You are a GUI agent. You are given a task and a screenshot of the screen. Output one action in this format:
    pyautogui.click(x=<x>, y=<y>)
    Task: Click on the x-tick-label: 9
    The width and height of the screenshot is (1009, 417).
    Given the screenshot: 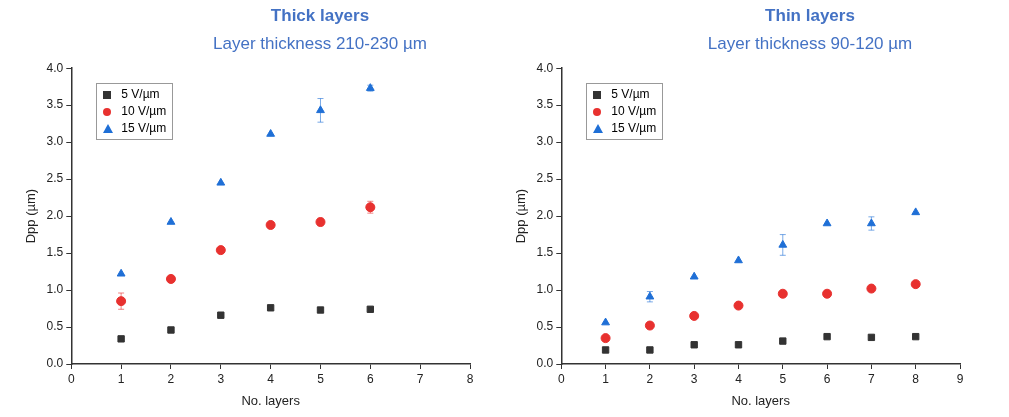 What is the action you would take?
    pyautogui.click(x=960, y=378)
    